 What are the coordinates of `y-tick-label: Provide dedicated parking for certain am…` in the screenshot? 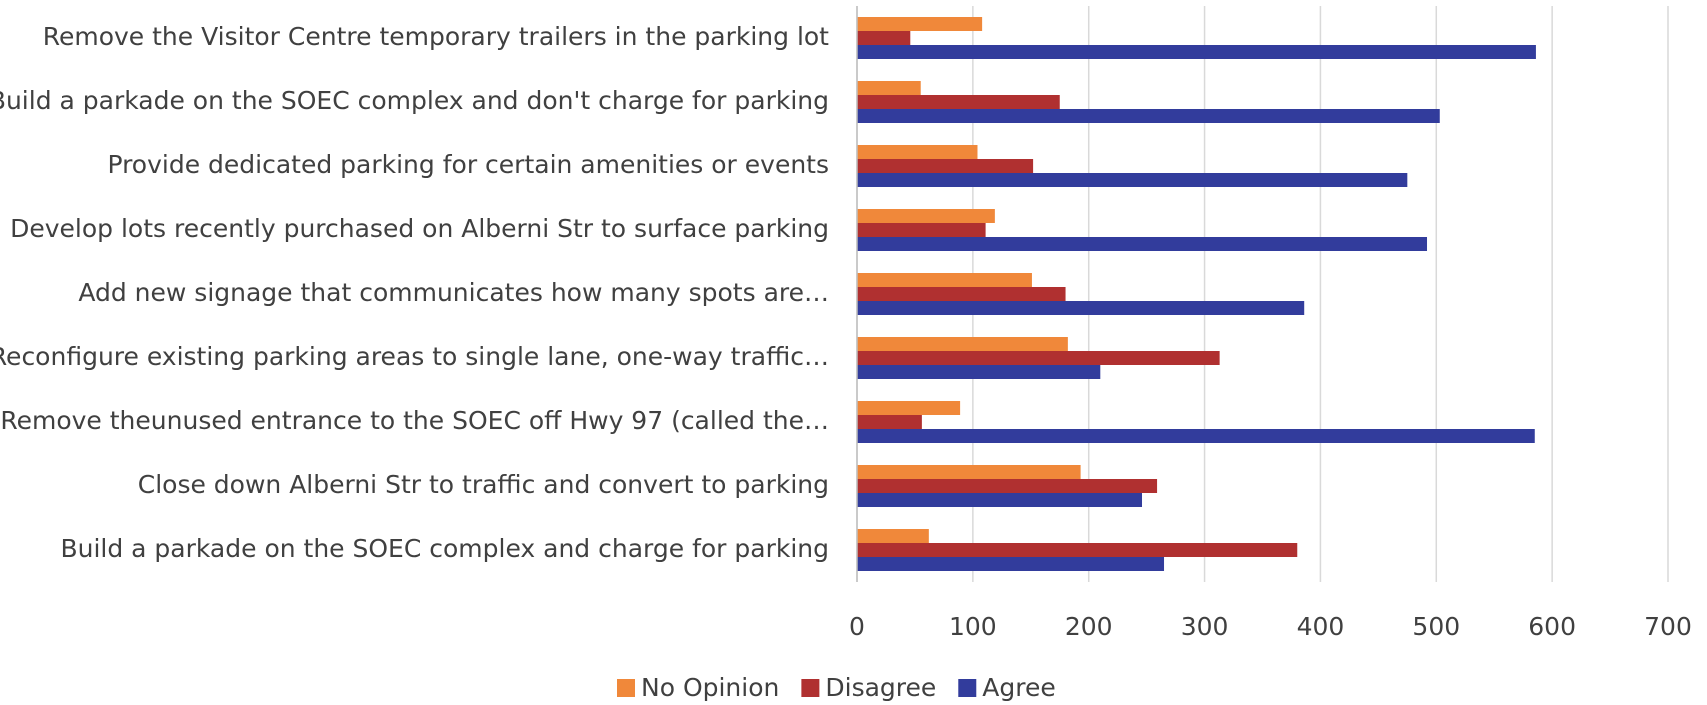 It's located at (468, 164).